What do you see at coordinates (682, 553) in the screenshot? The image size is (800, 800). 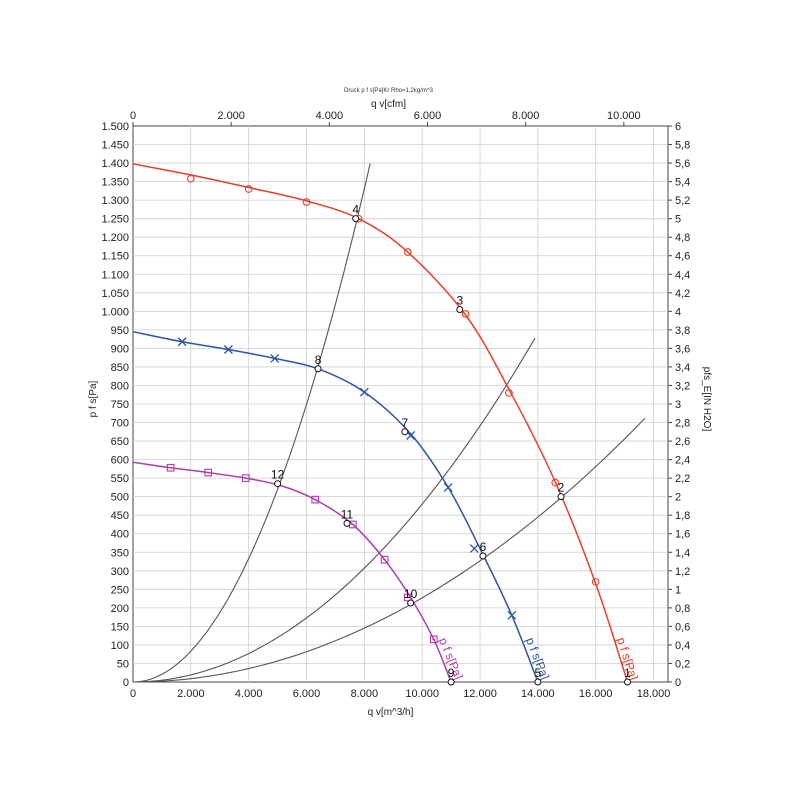 I see `y2-tick-label: 1,4` at bounding box center [682, 553].